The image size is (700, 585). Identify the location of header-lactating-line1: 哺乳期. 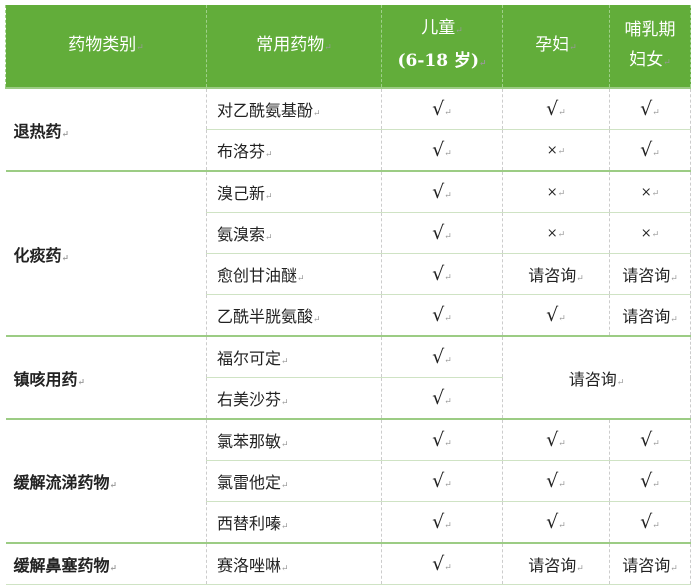
(650, 29).